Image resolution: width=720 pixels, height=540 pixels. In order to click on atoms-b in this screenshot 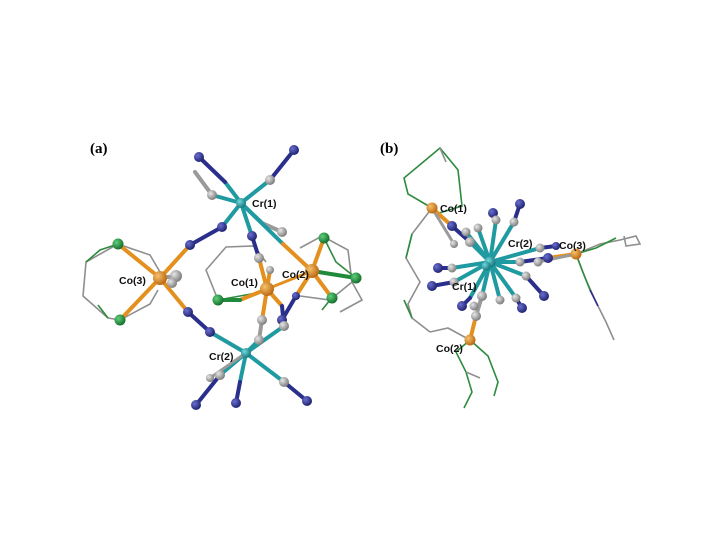, I will do `click(504, 272)`.